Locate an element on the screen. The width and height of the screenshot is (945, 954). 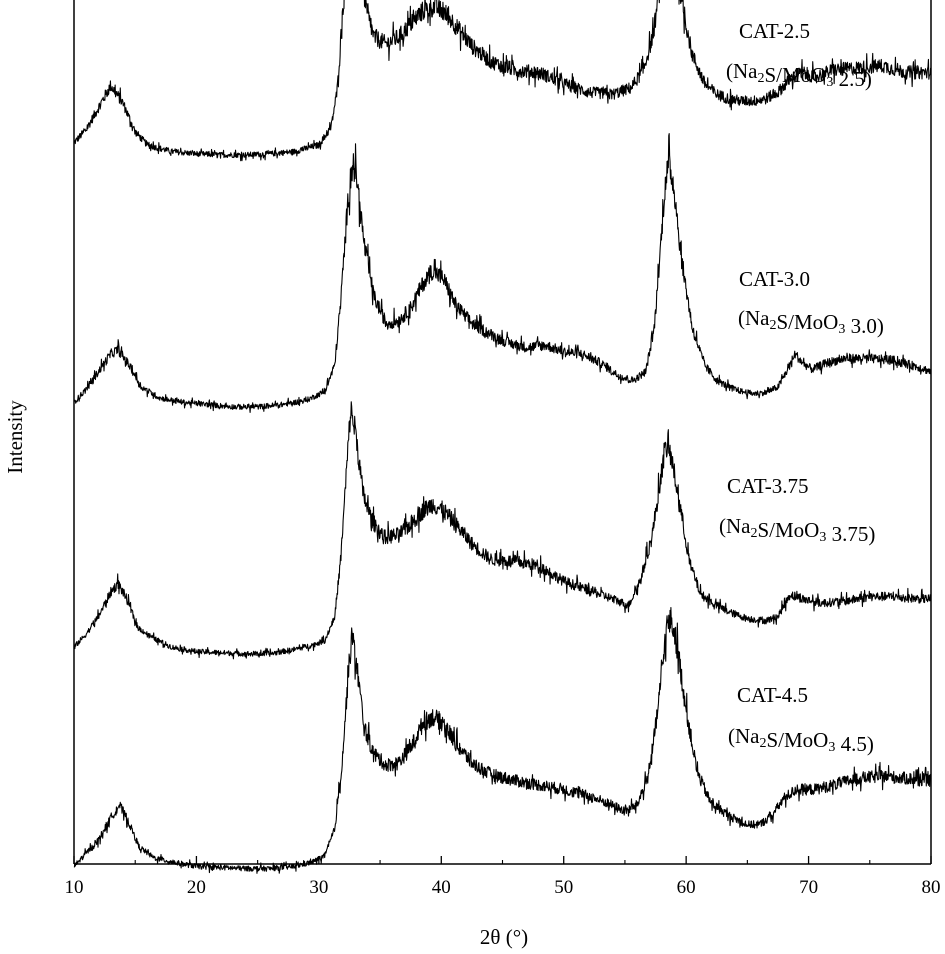
y-axis-label: Intensity is located at coordinates (15, 437).